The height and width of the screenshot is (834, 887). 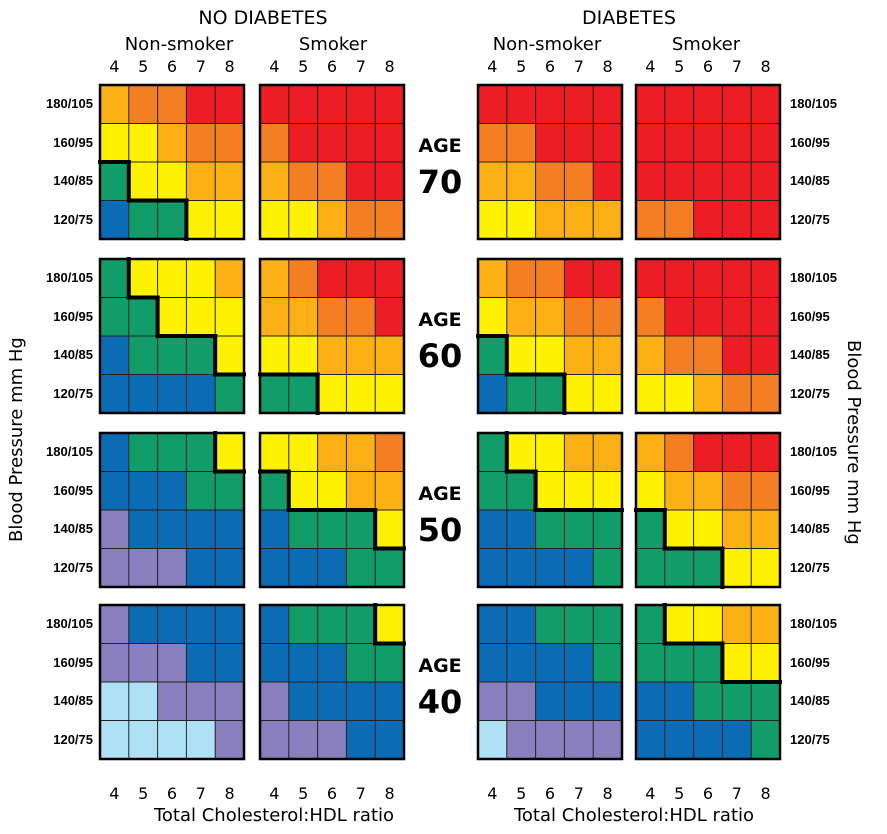 What do you see at coordinates (810, 490) in the screenshot?
I see `bp-label-right: 160/95` at bounding box center [810, 490].